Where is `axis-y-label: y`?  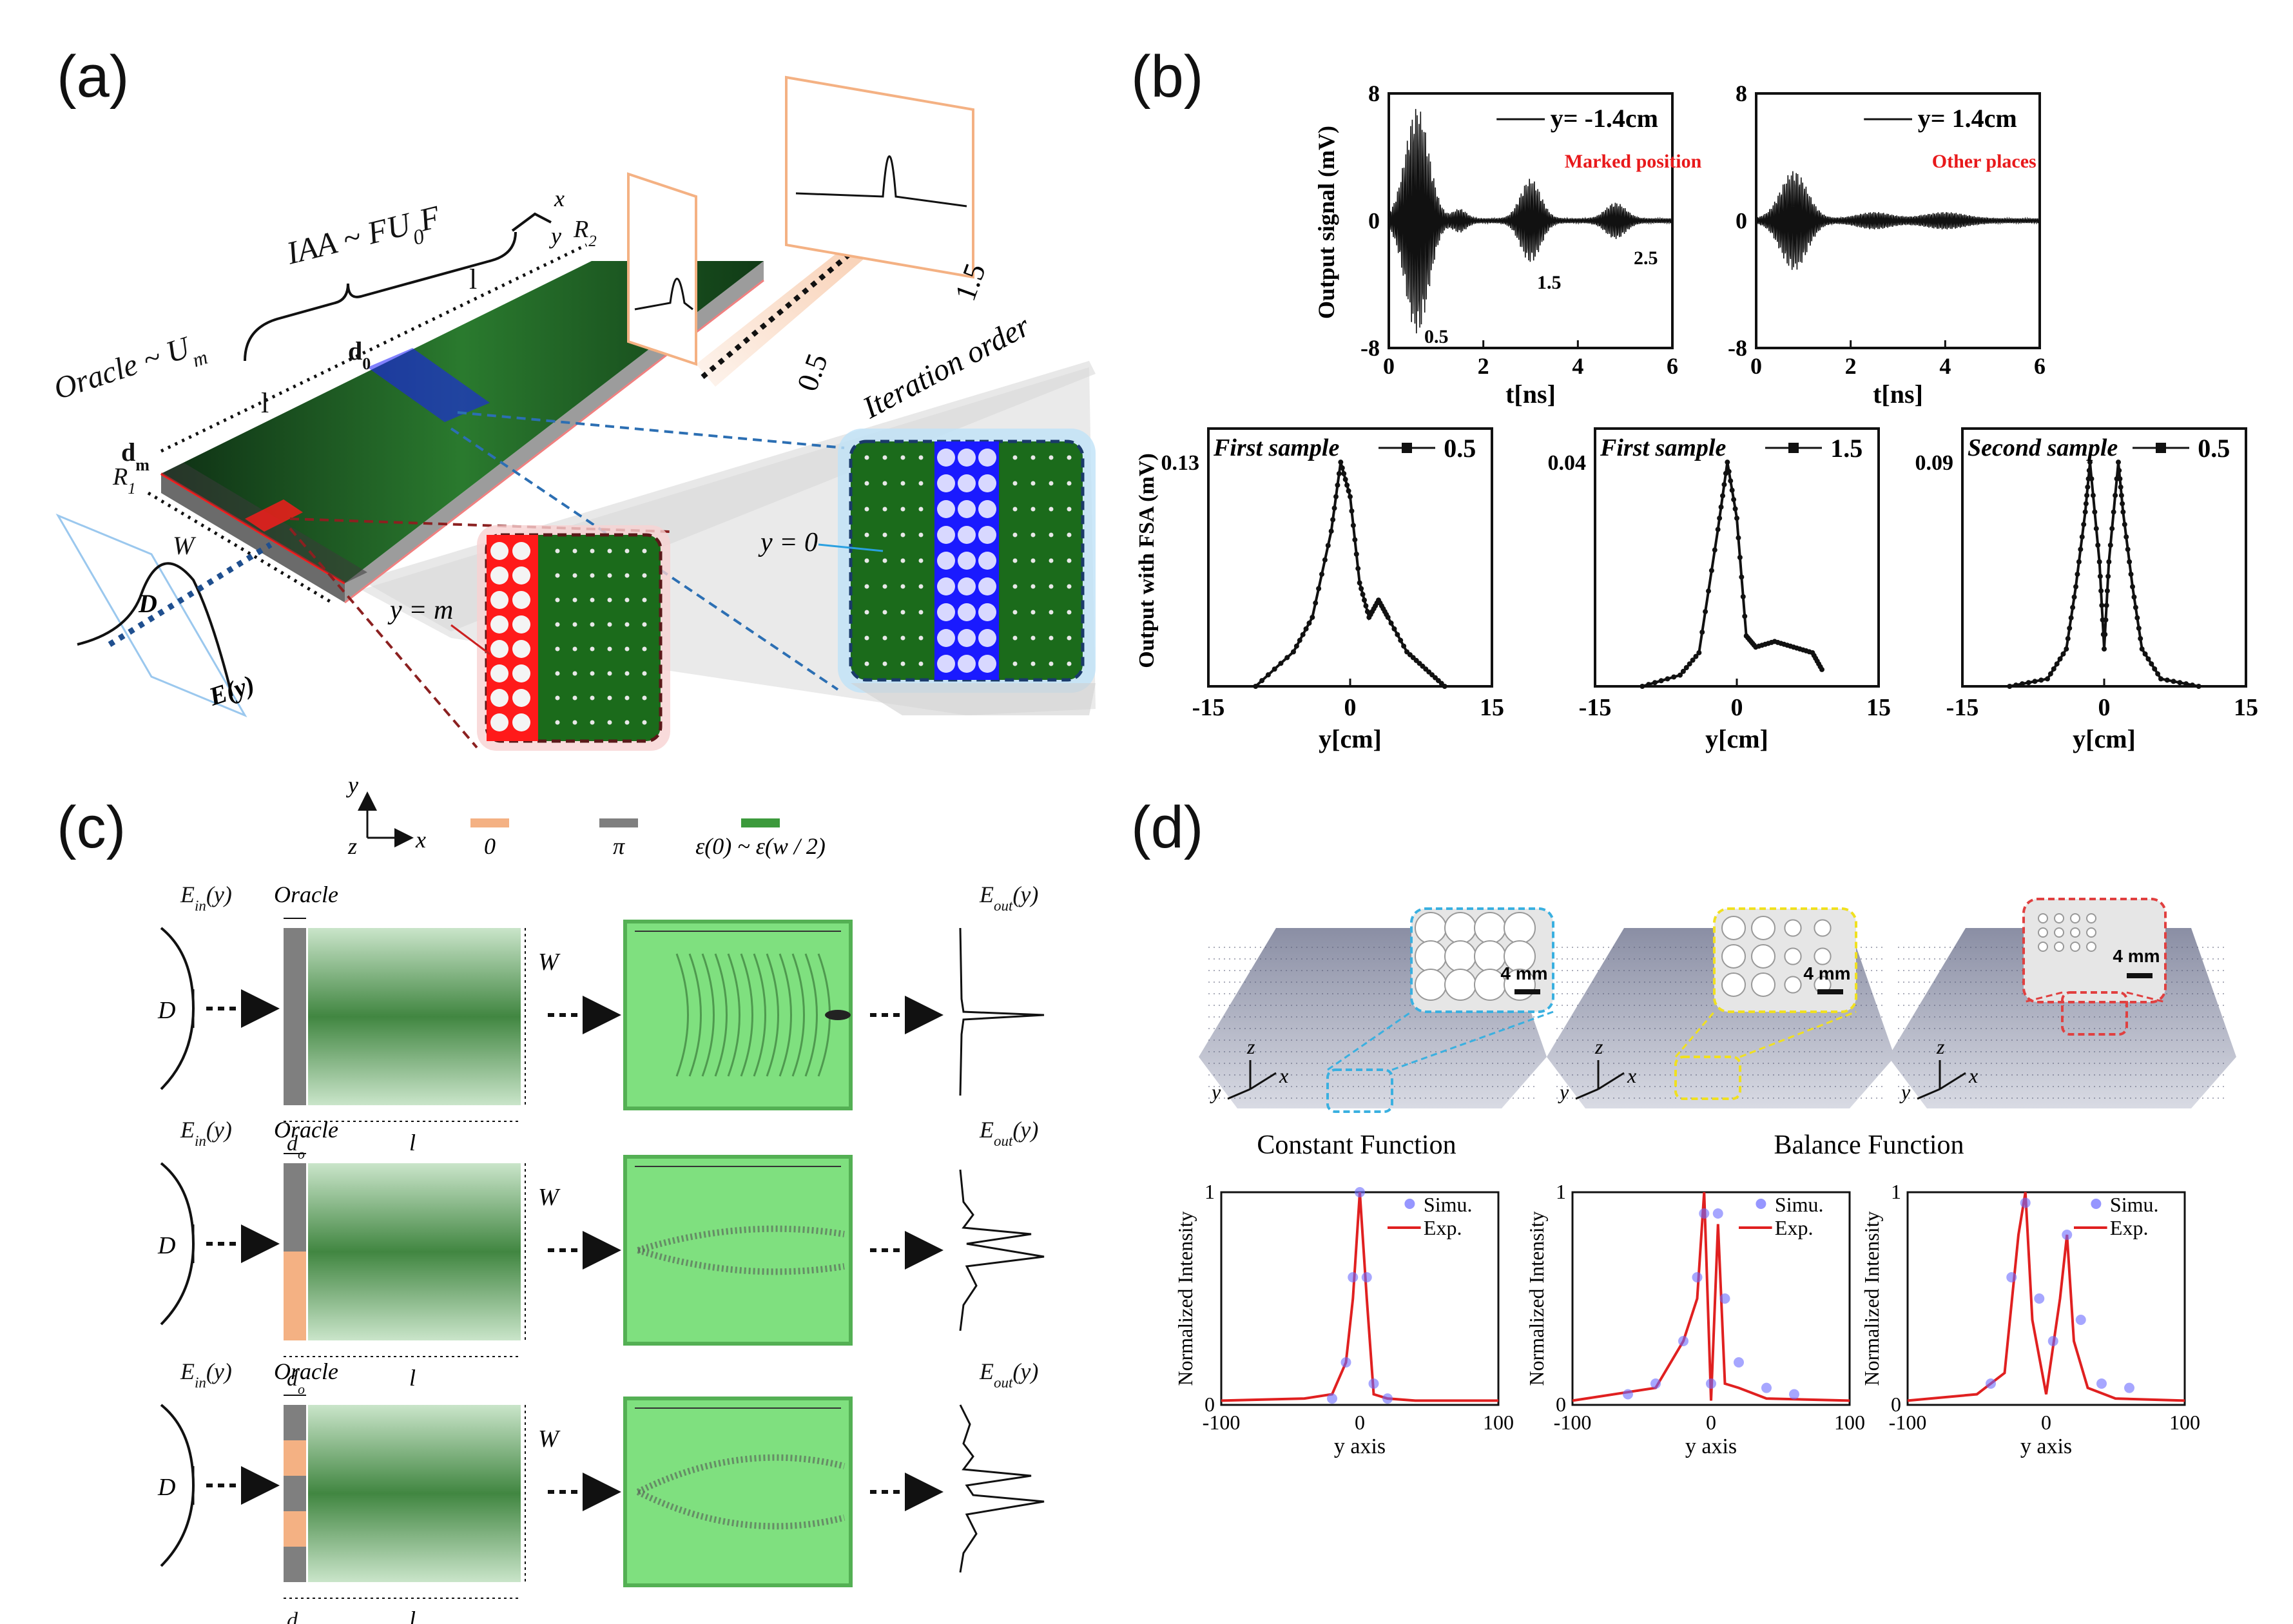
axis-y-label: y is located at coordinates (1564, 1091).